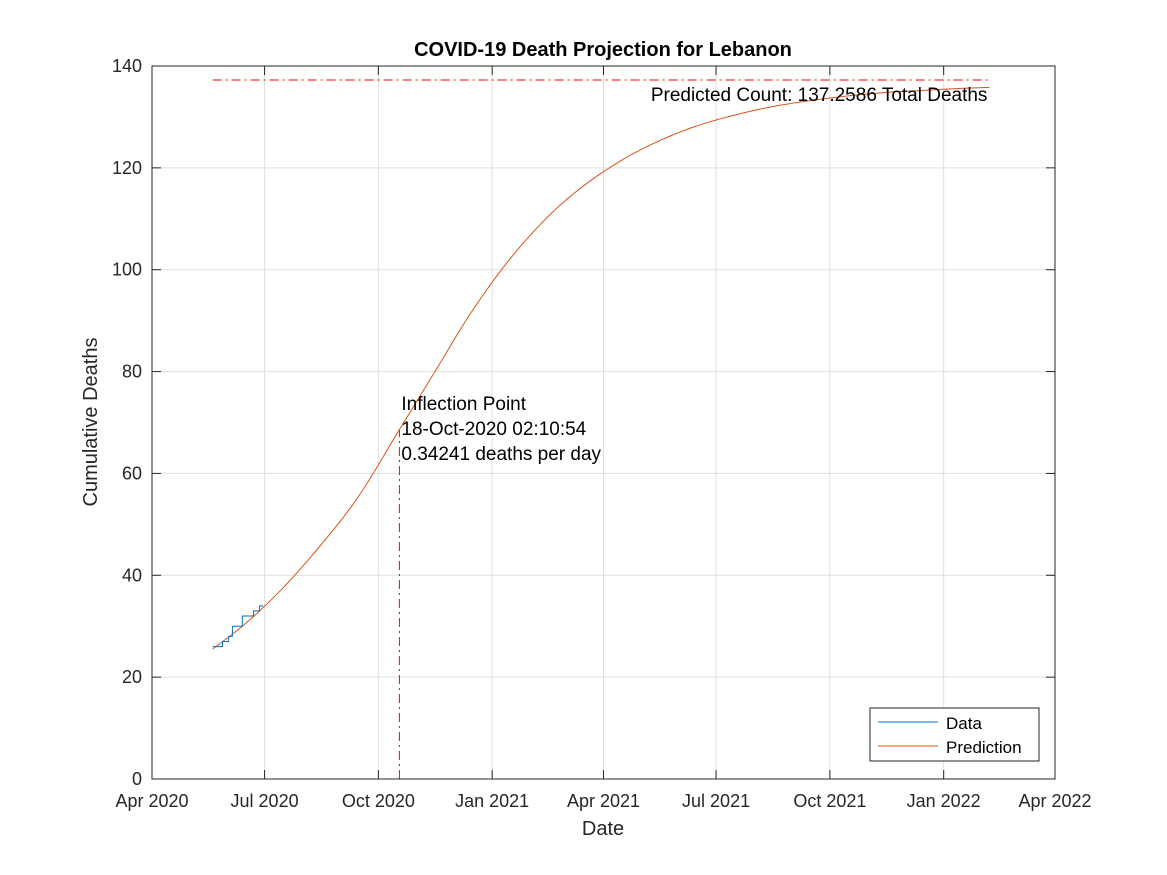 This screenshot has width=1167, height=875. I want to click on inflection-annotation-line: Inflection Point, so click(463, 404).